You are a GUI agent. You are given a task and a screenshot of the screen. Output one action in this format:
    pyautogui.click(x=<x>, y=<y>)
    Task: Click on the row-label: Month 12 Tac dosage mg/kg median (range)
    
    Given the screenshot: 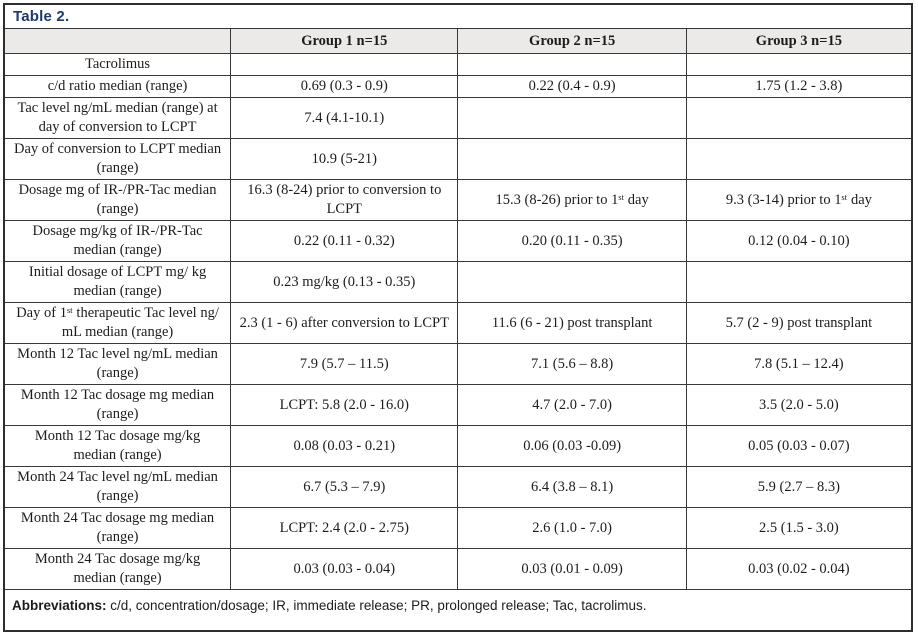 What is the action you would take?
    pyautogui.click(x=118, y=446)
    